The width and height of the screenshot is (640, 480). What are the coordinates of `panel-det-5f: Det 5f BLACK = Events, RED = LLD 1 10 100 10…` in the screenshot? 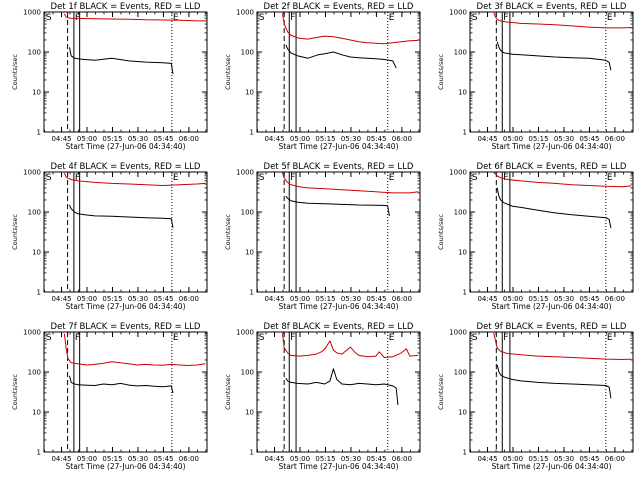 It's located at (322, 236).